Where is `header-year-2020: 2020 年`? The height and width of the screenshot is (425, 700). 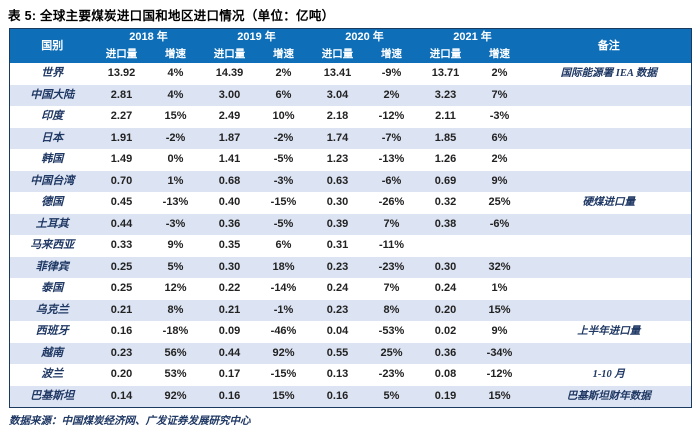 header-year-2020: 2020 年 is located at coordinates (364, 37).